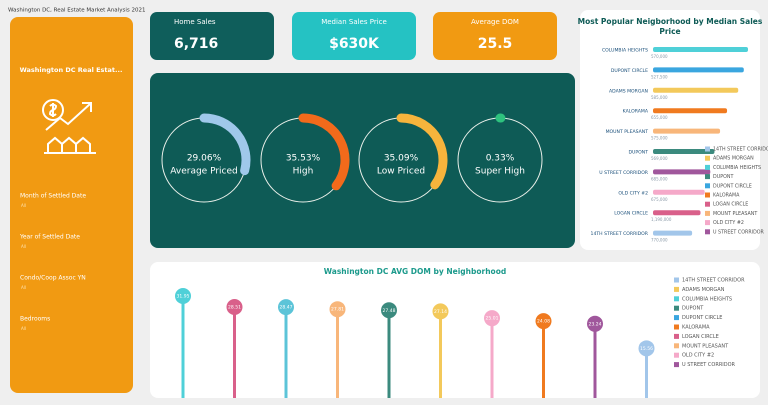 Image resolution: width=768 pixels, height=405 pixels. I want to click on bar-price-label: 575,000, so click(659, 138).